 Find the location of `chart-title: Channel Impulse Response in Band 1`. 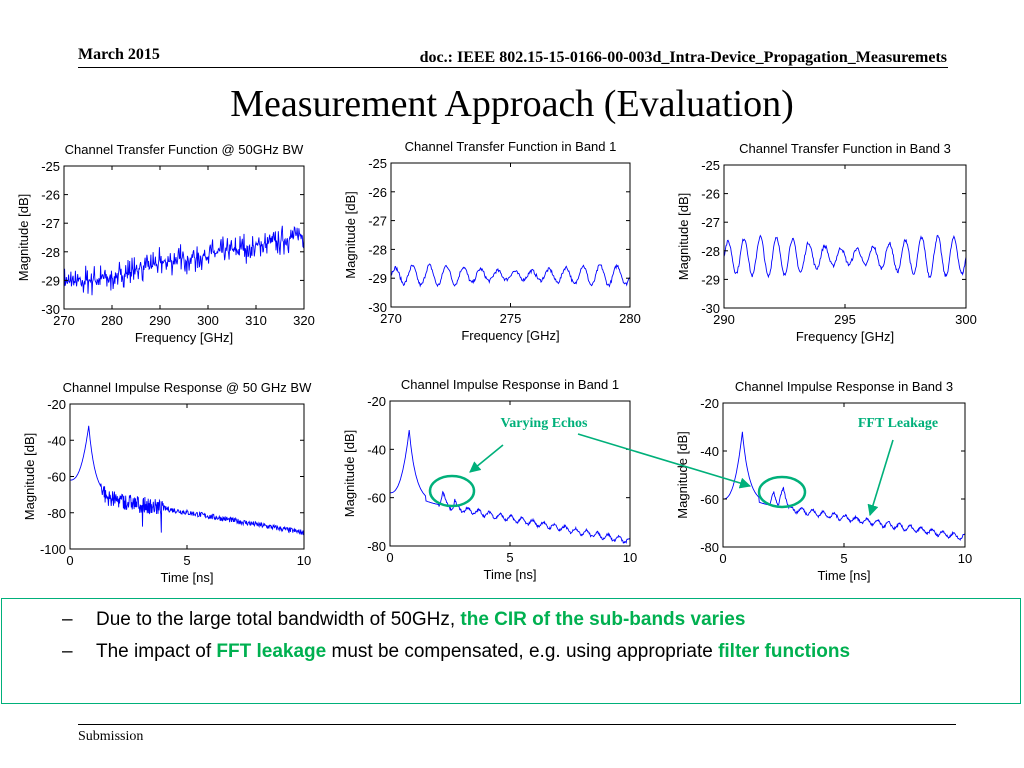

chart-title: Channel Impulse Response in Band 1 is located at coordinates (510, 384).